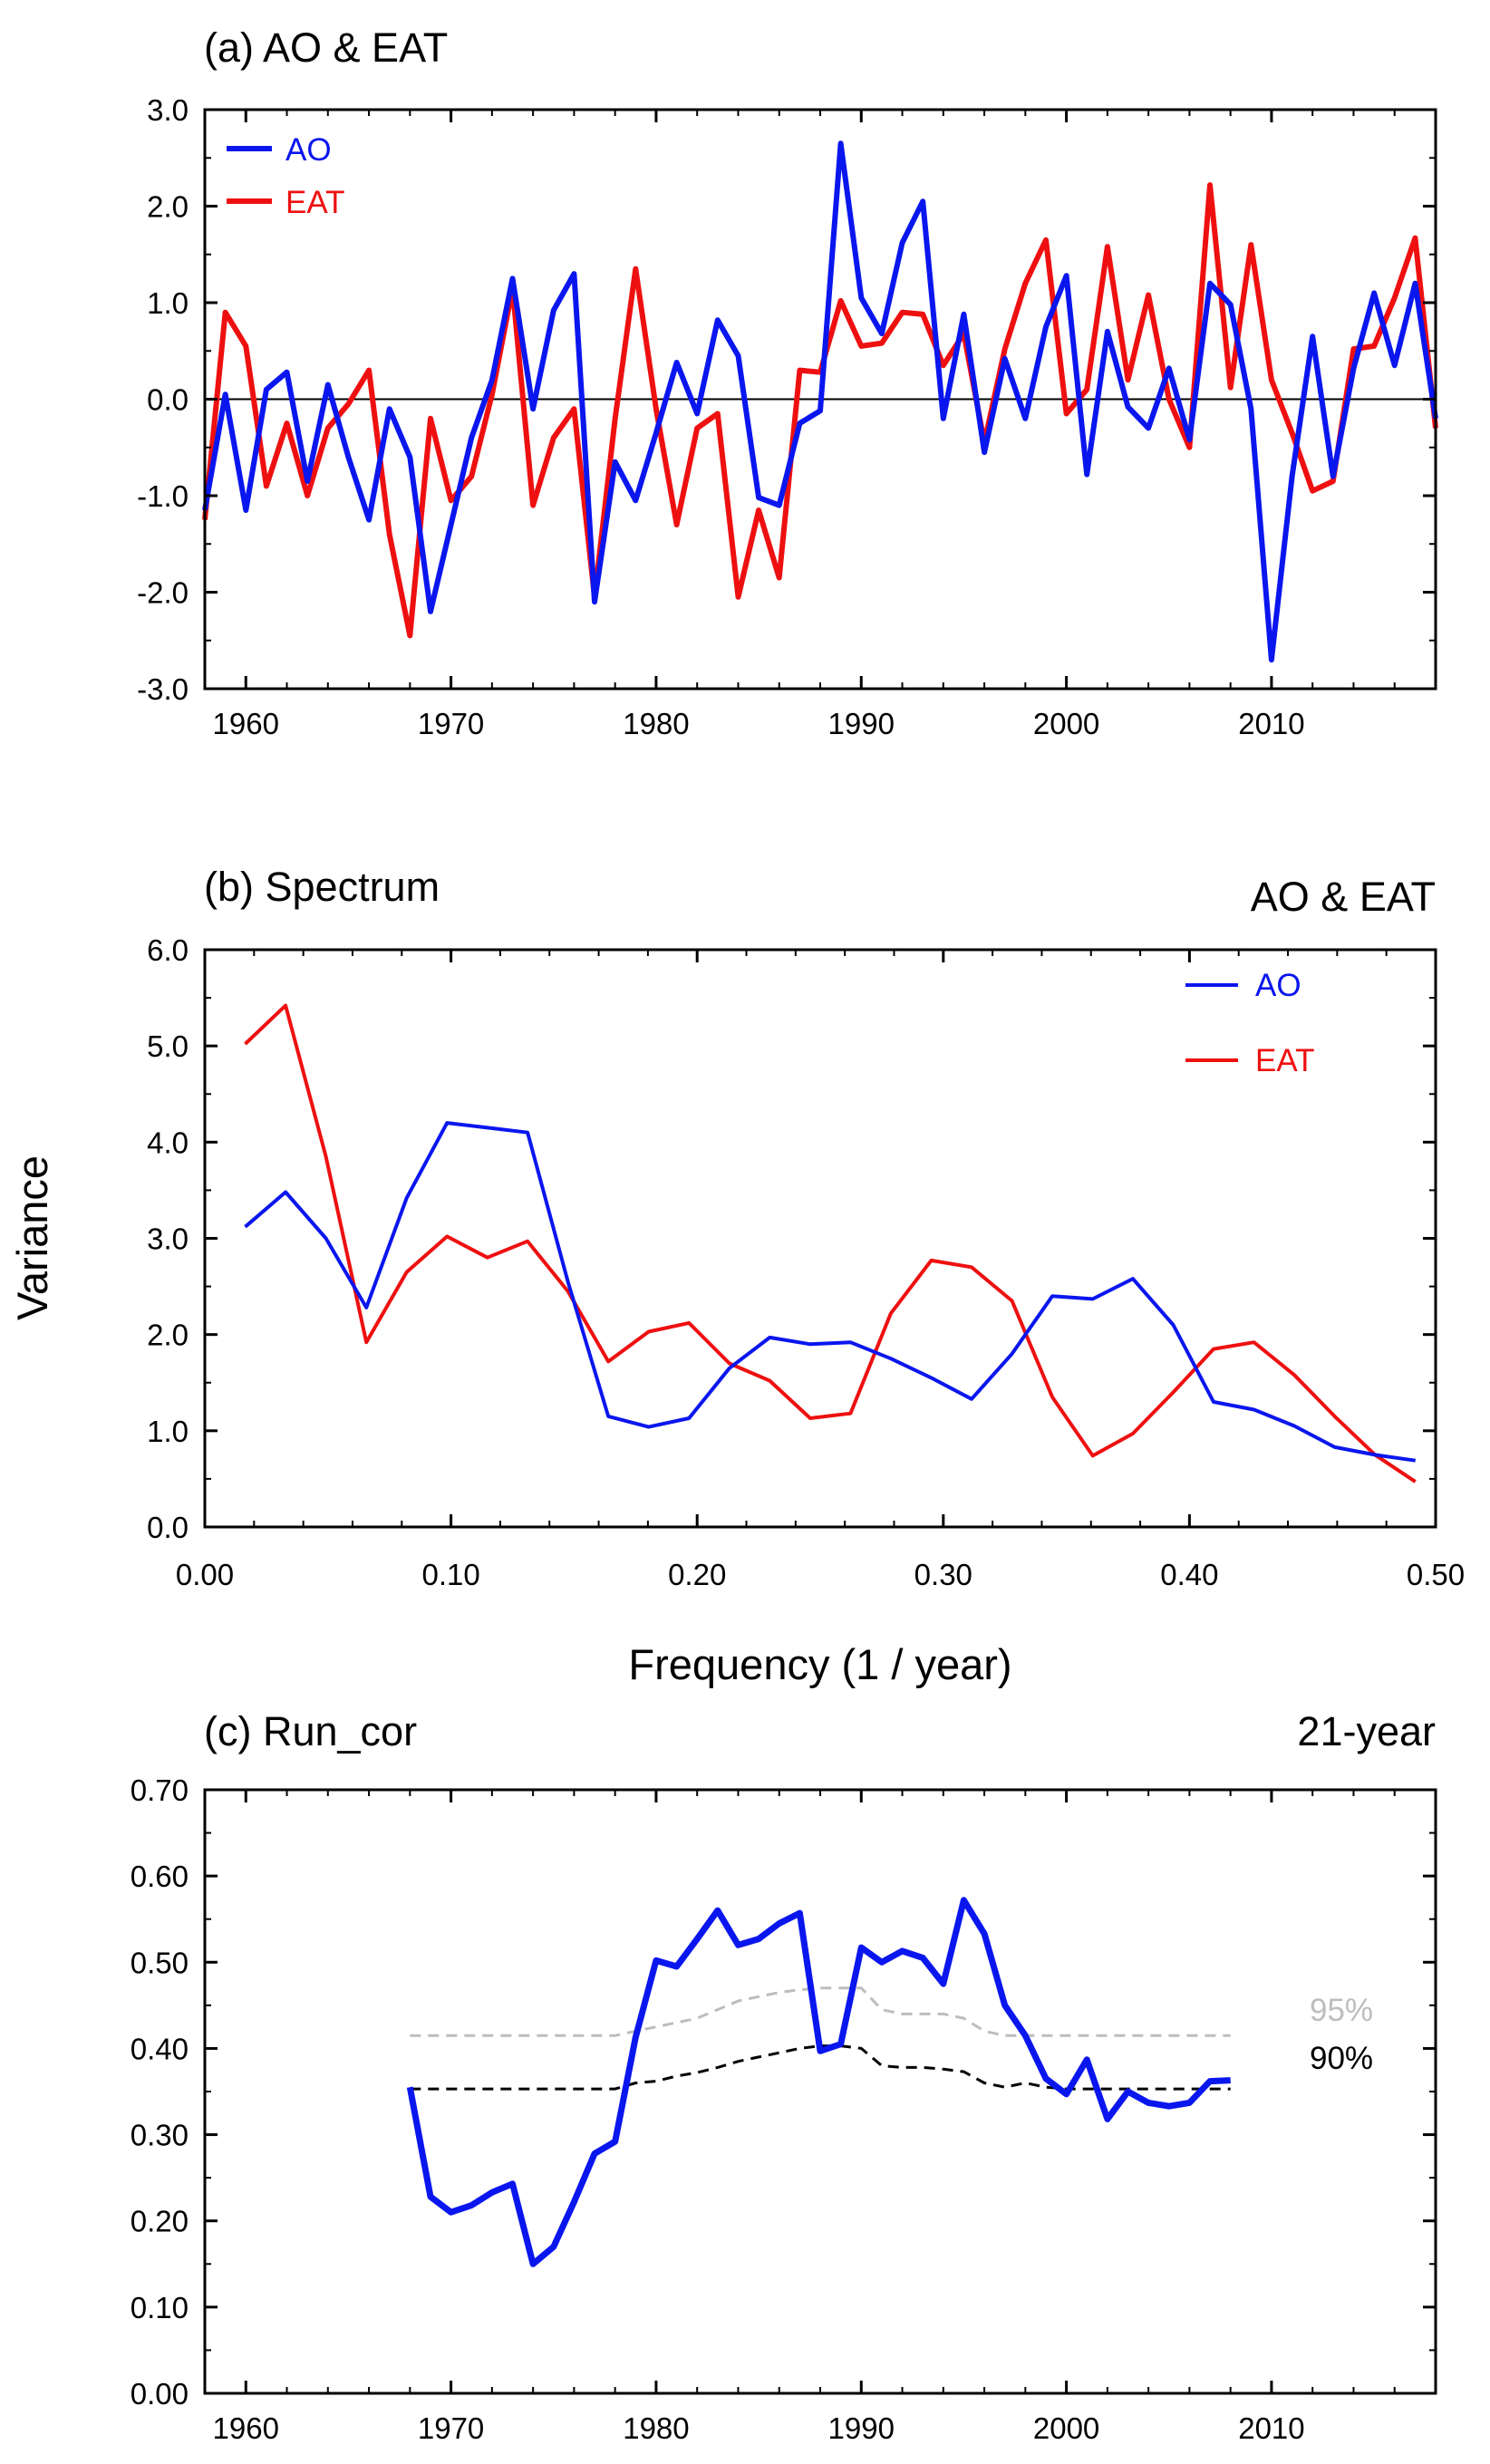 The image size is (1490, 2464). What do you see at coordinates (160, 2308) in the screenshot?
I see `y-tick-label: 0.10` at bounding box center [160, 2308].